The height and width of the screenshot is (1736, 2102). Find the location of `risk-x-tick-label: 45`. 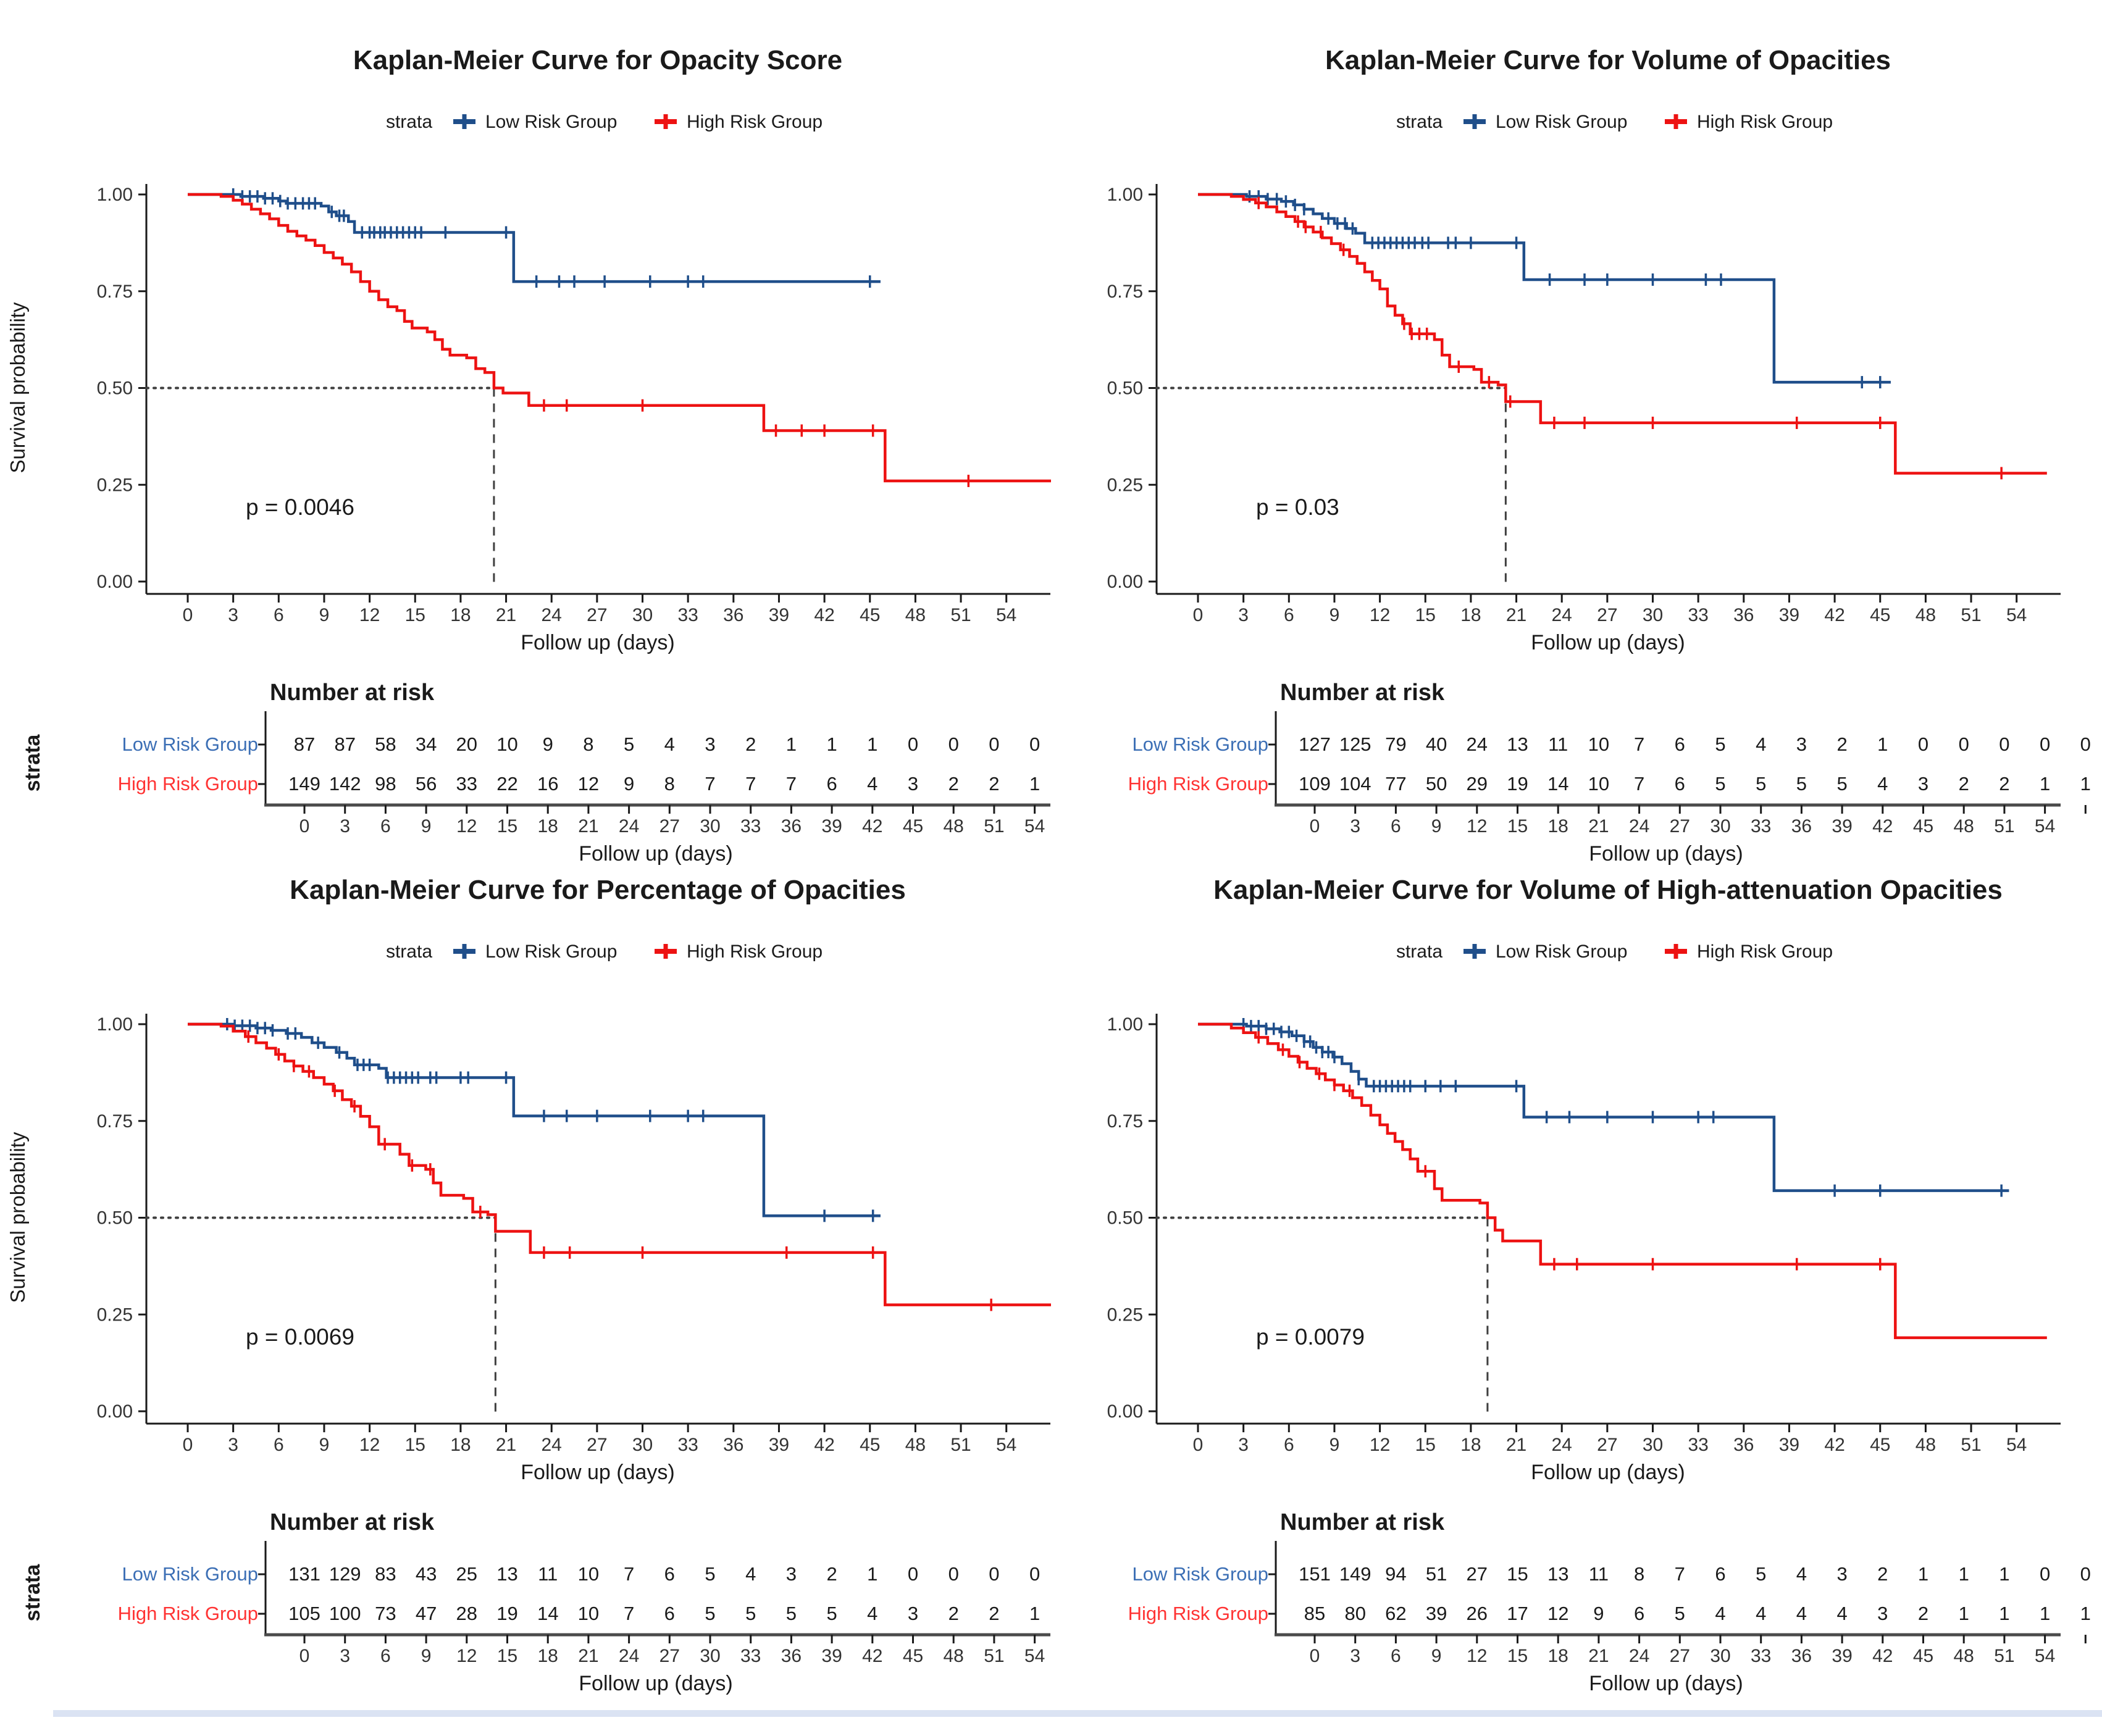

risk-x-tick-label: 45 is located at coordinates (1923, 1656).